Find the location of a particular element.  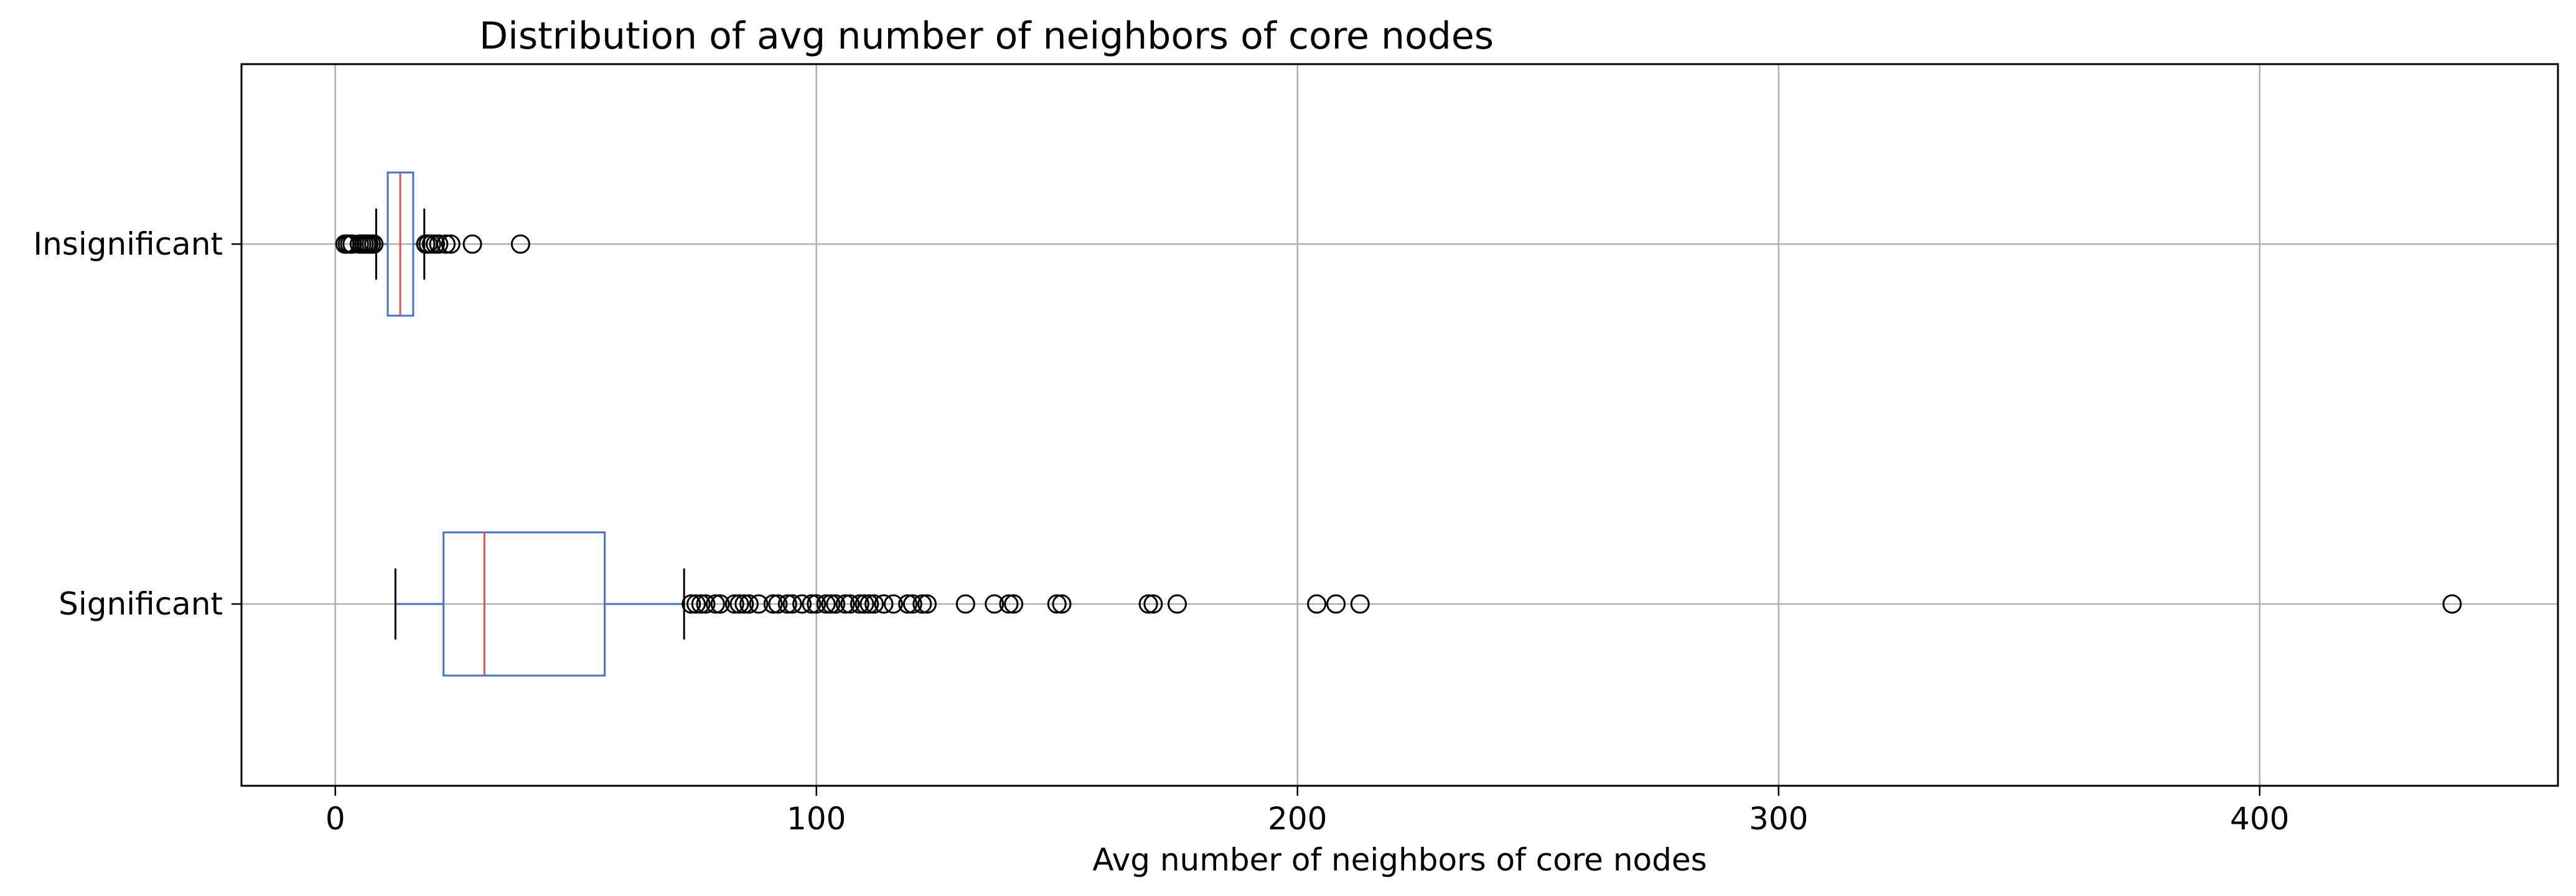

y-tick-label: Significant is located at coordinates (141, 604).